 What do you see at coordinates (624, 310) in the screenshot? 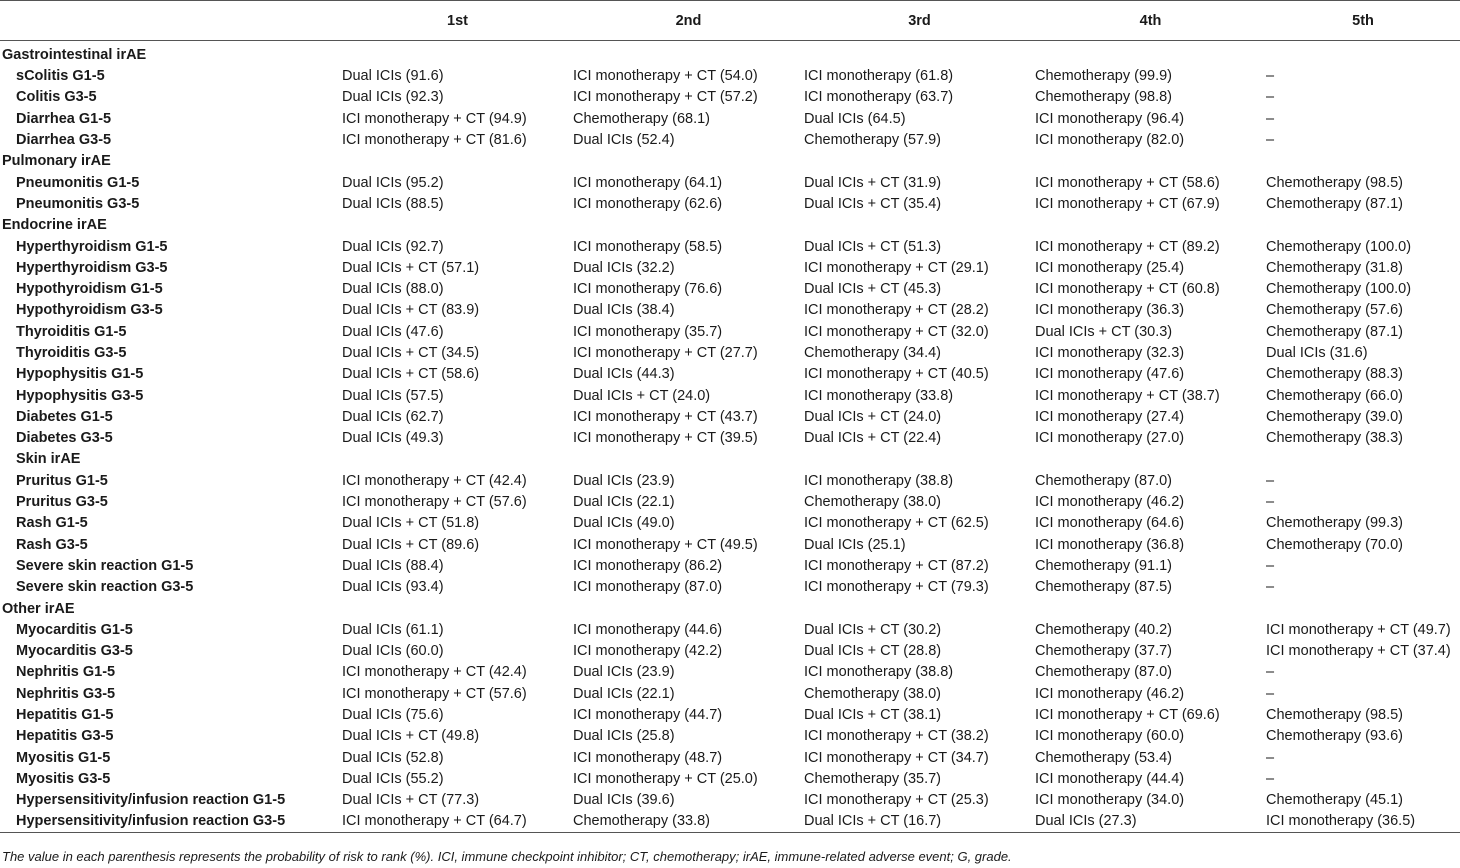
I see `rank-cell: Dual ICIs (38.4)` at bounding box center [624, 310].